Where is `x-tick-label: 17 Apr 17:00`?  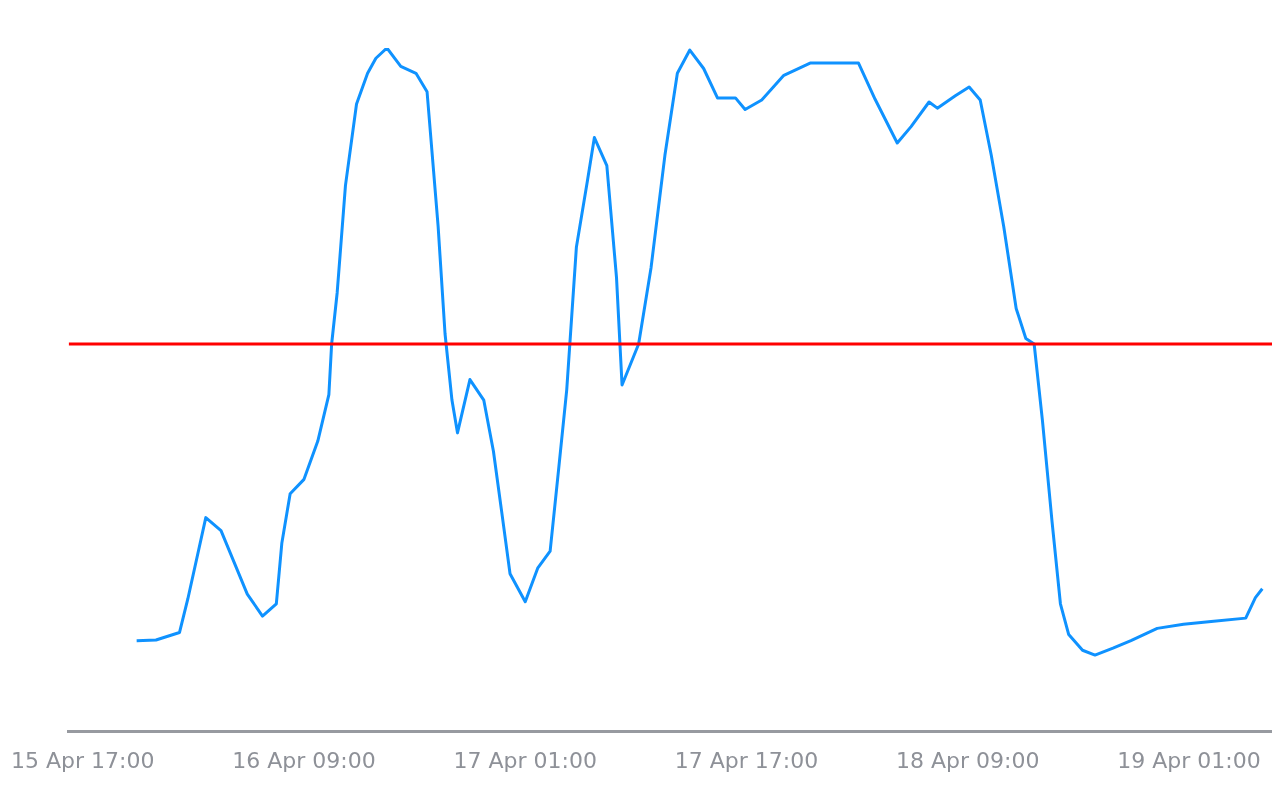
x-tick-label: 17 Apr 17:00 is located at coordinates (746, 760).